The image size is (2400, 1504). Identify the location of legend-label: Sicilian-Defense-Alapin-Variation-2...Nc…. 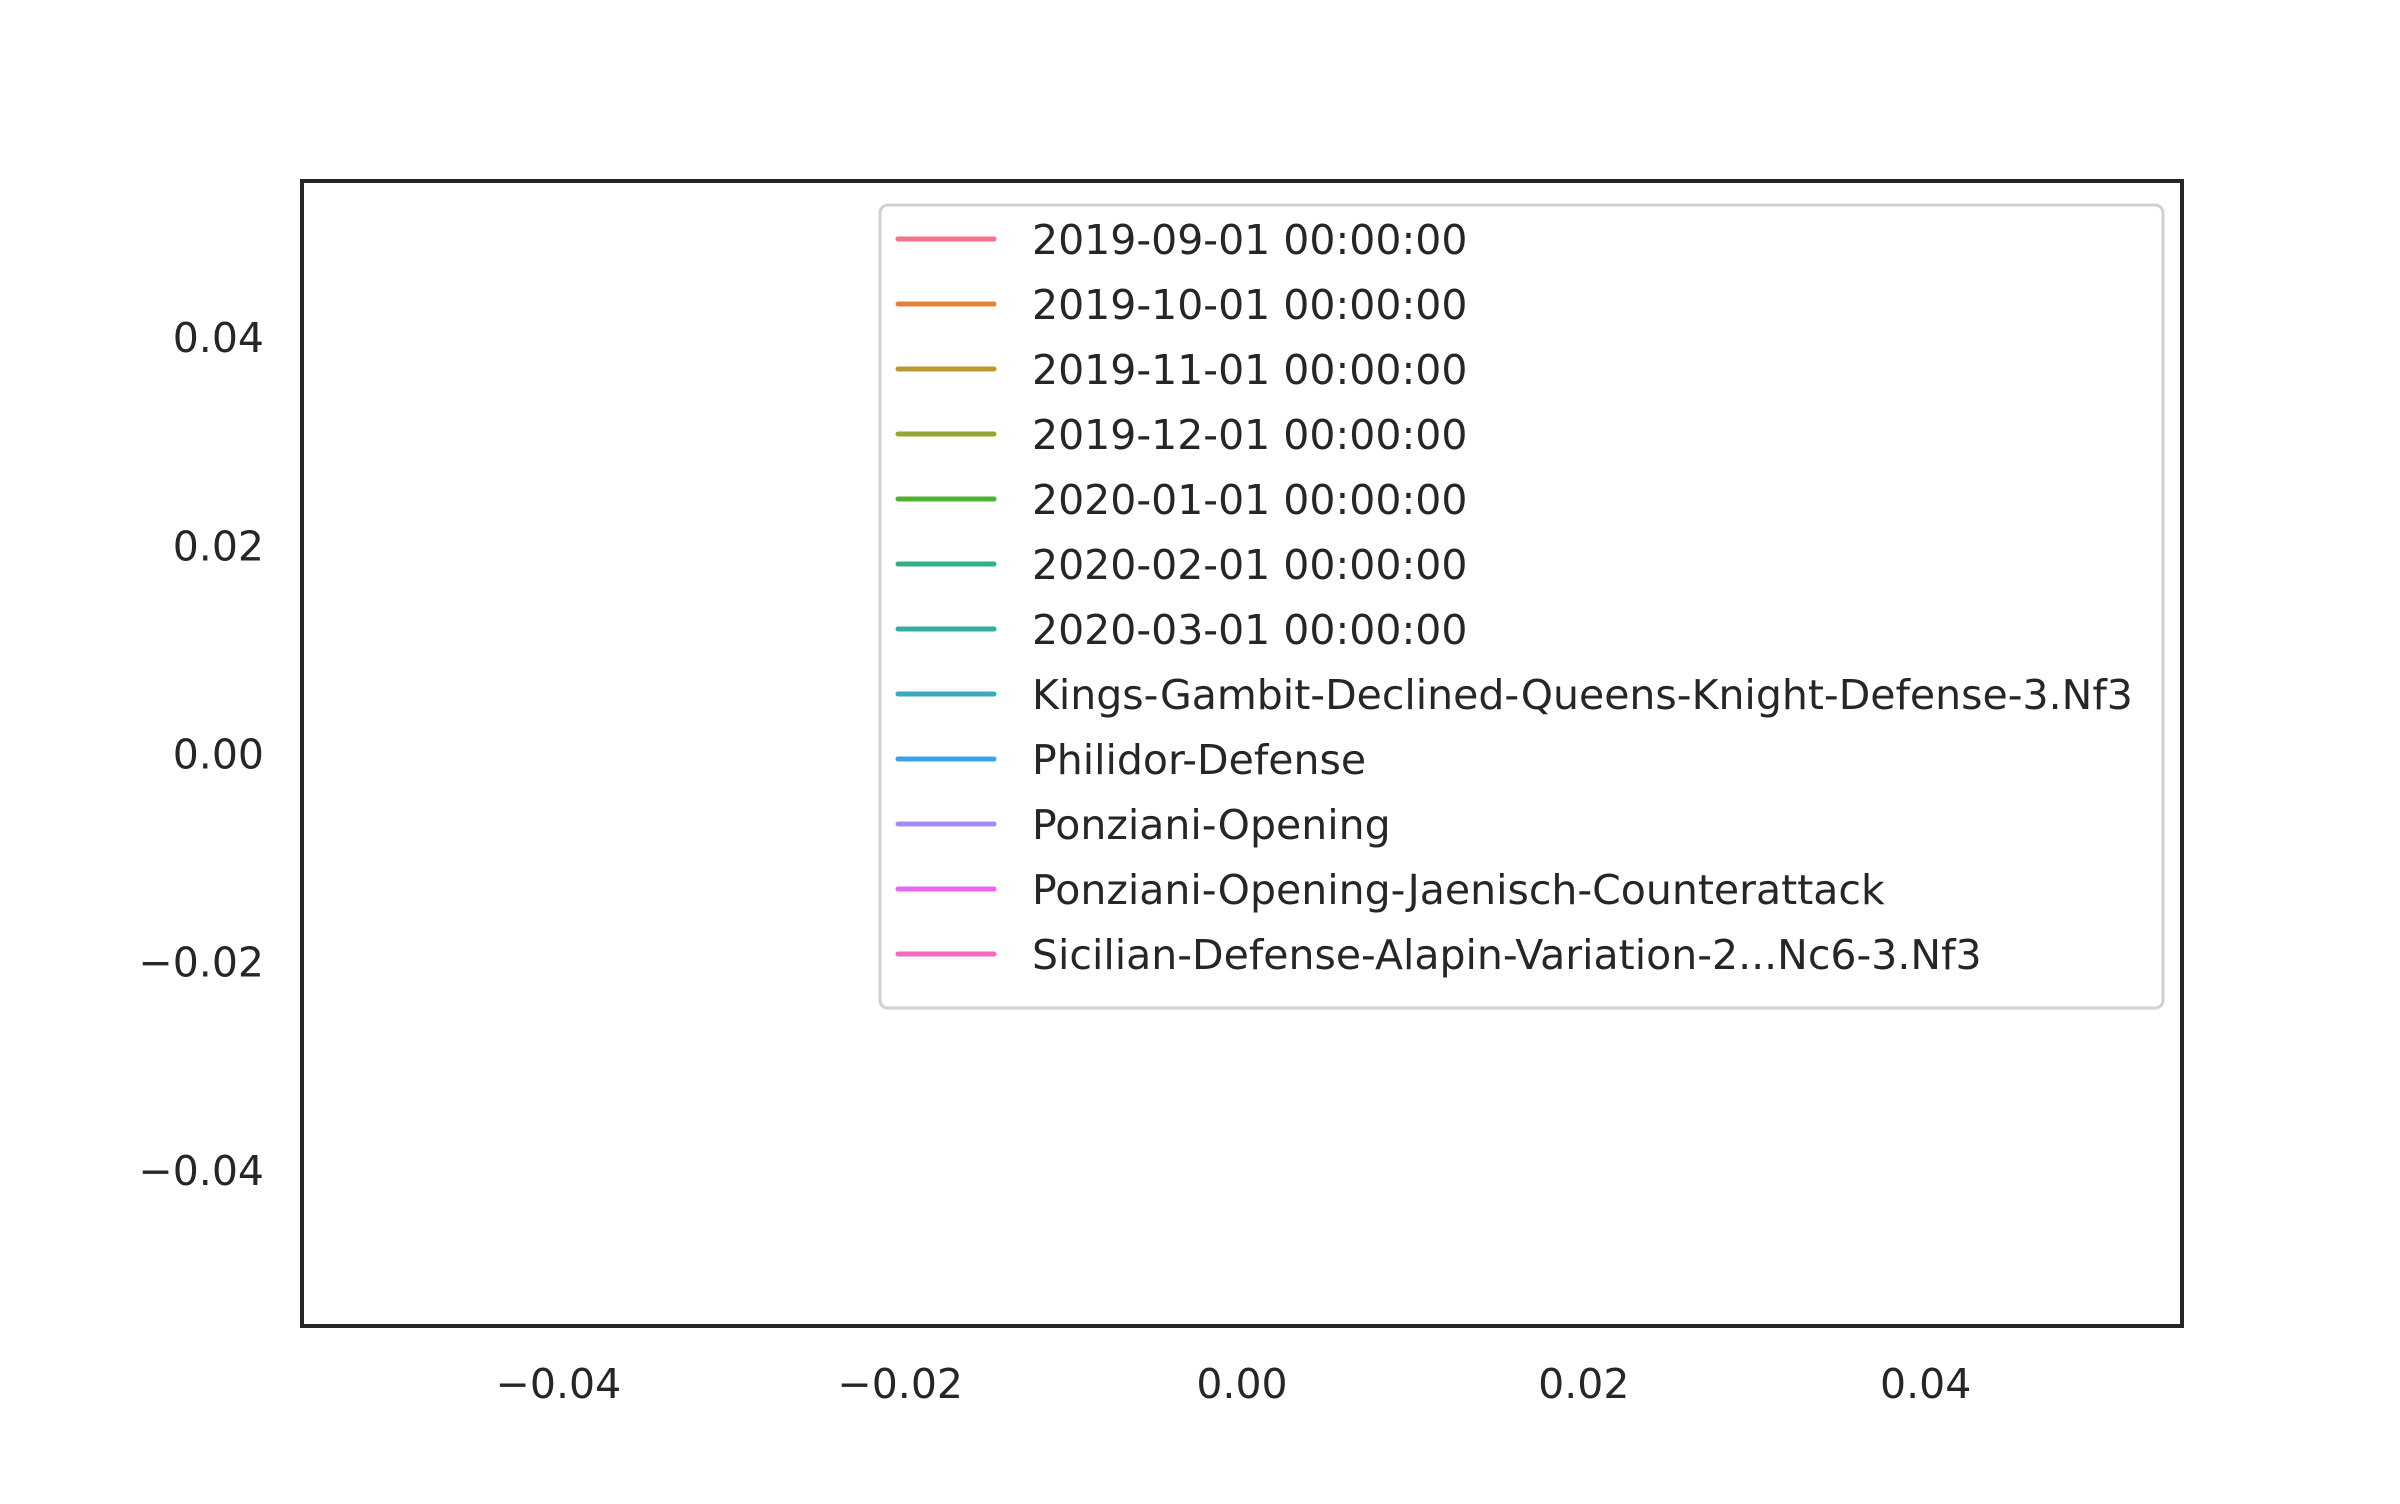
(1507, 955).